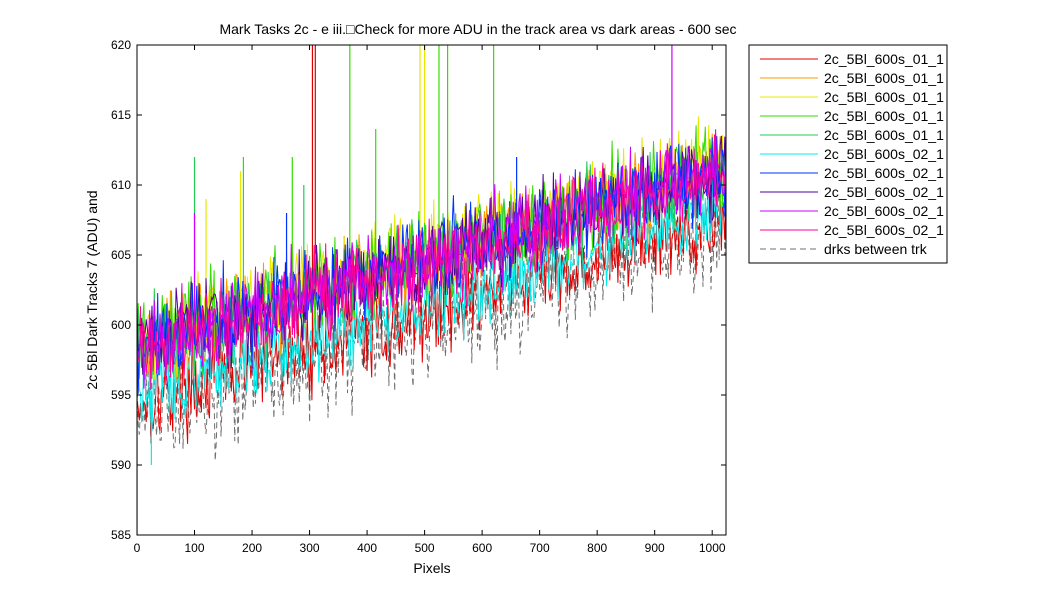  What do you see at coordinates (597, 548) in the screenshot?
I see `x-tick-label: 800` at bounding box center [597, 548].